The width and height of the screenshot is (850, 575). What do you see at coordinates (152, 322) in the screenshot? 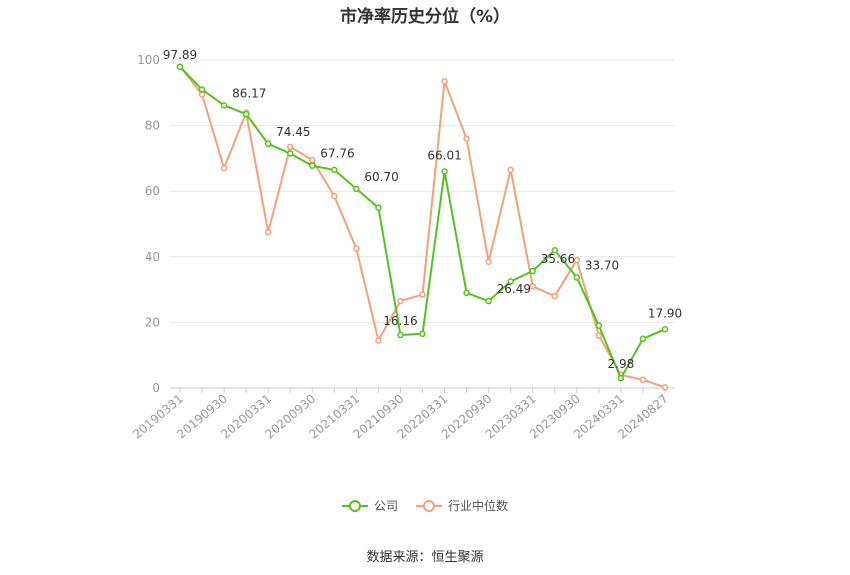
I see `y-tick-label: 20` at bounding box center [152, 322].